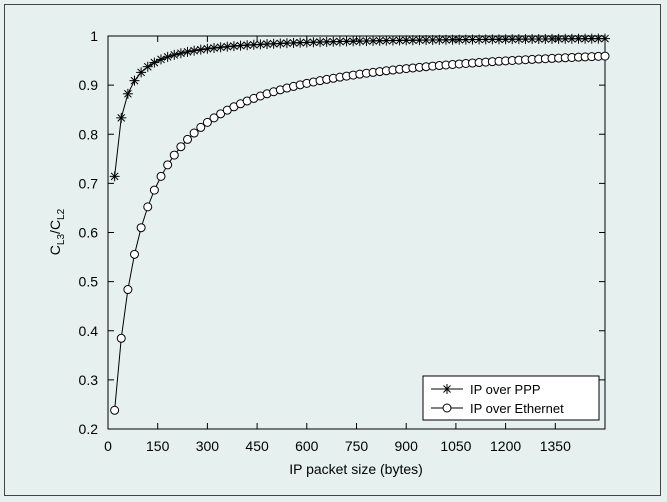  I want to click on y-axis-title-sub1: L3, so click(61, 240).